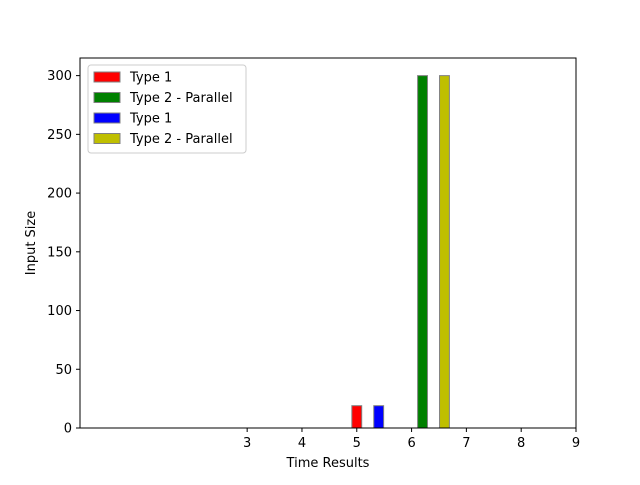  Describe the element at coordinates (59, 311) in the screenshot. I see `y-tick-label: 100` at that location.